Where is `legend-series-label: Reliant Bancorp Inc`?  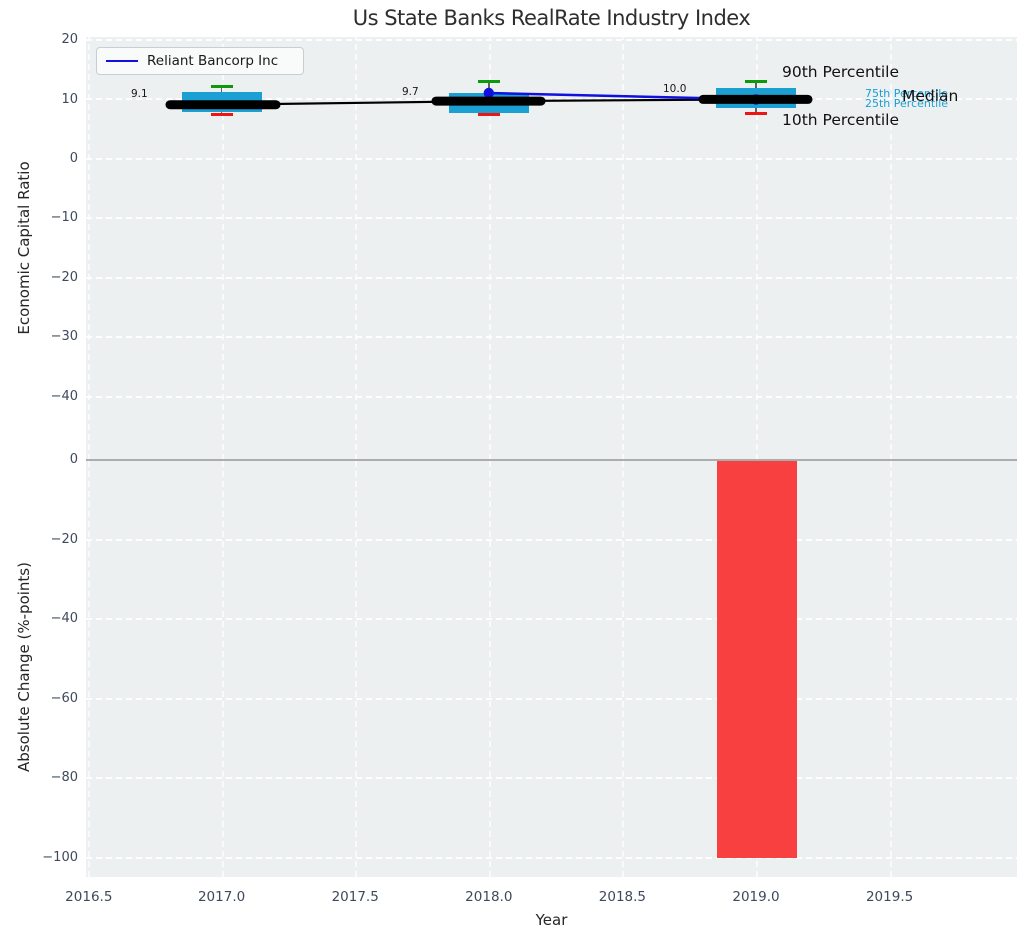 legend-series-label: Reliant Bancorp Inc is located at coordinates (213, 61).